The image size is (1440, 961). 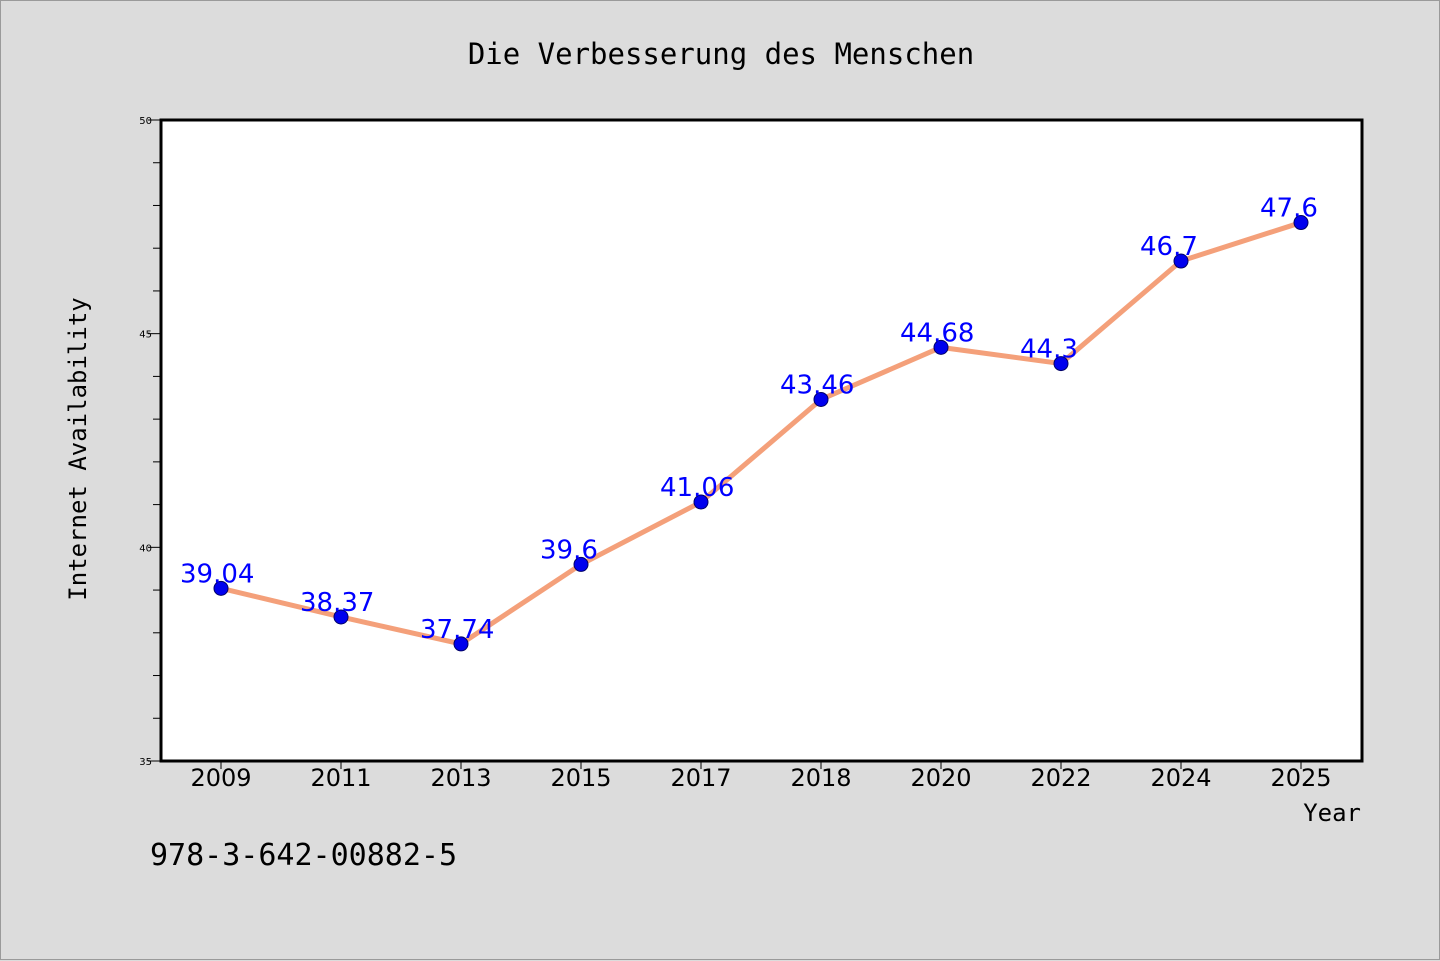 What do you see at coordinates (457, 630) in the screenshot?
I see `data-label: 37.74` at bounding box center [457, 630].